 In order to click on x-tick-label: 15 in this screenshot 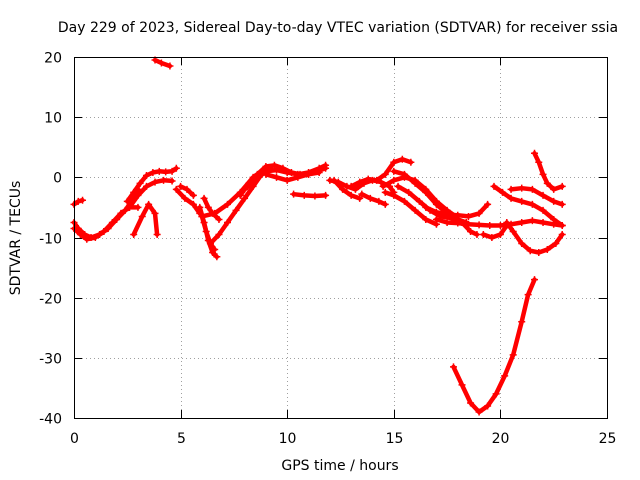, I will do `click(395, 439)`.